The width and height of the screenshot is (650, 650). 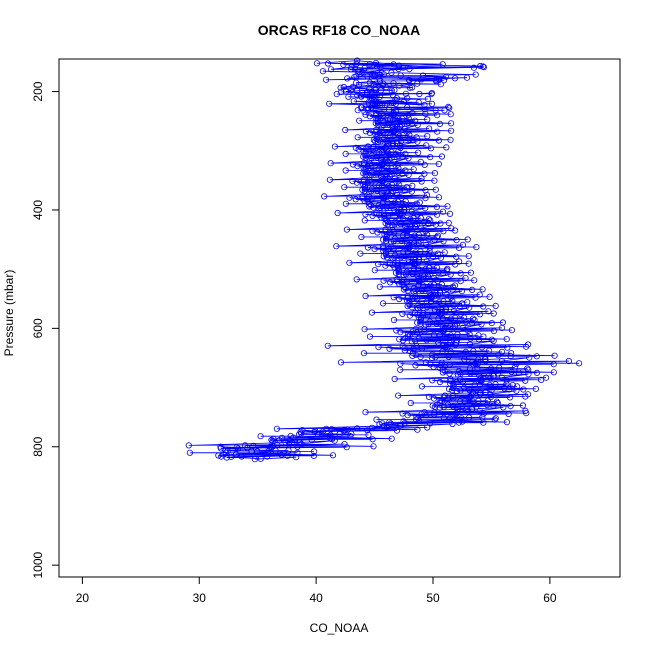 What do you see at coordinates (38, 91) in the screenshot?
I see `y-tick-label: 200` at bounding box center [38, 91].